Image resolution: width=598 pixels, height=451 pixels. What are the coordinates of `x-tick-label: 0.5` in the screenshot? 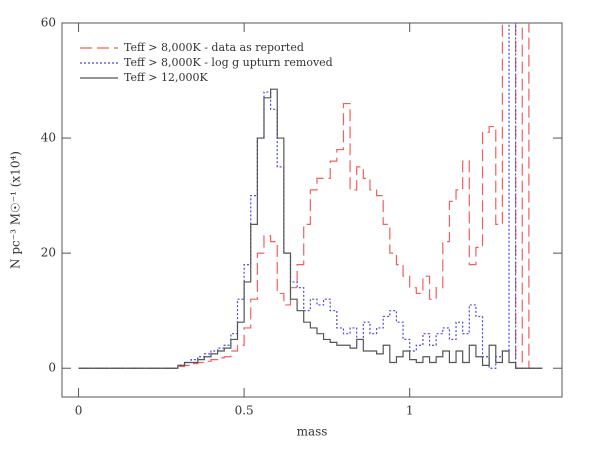 It's located at (244, 411).